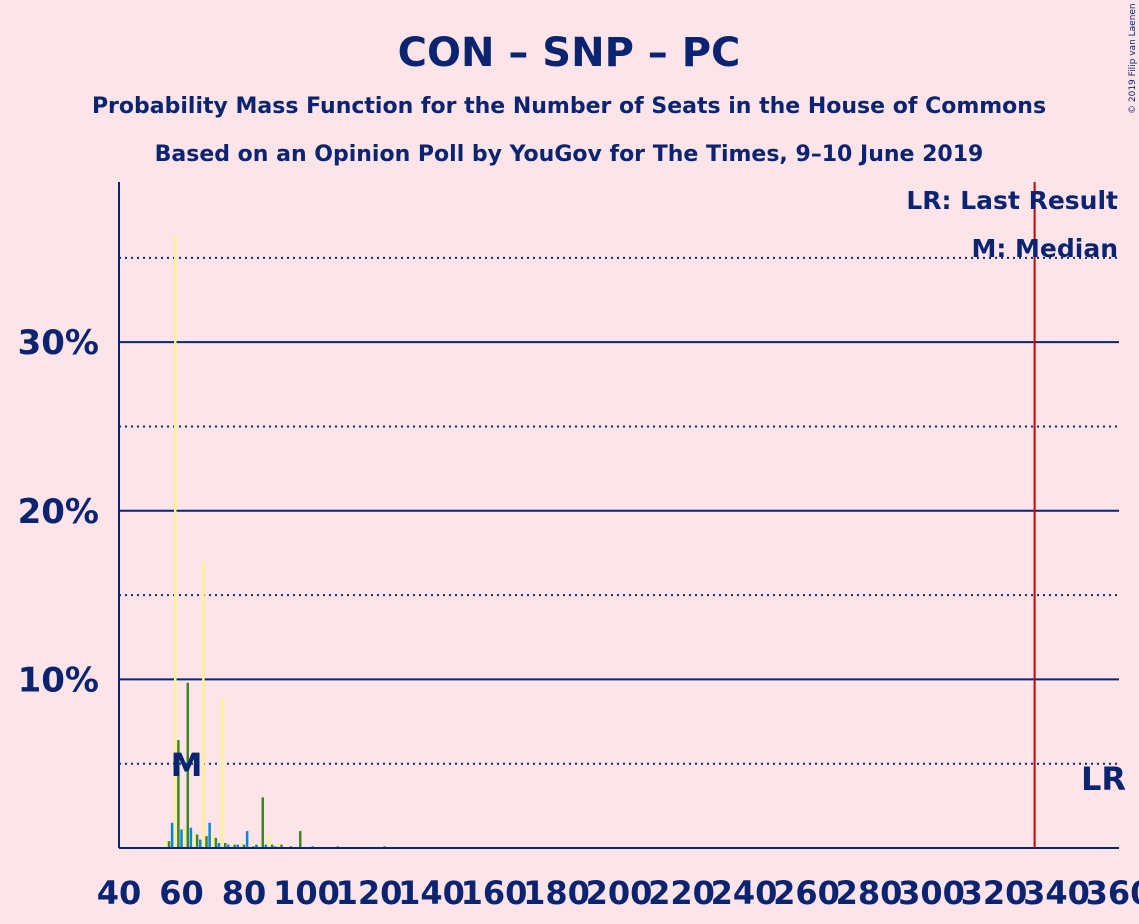 The width and height of the screenshot is (1139, 924). What do you see at coordinates (369, 893) in the screenshot?
I see `x-tick-label: 120` at bounding box center [369, 893].